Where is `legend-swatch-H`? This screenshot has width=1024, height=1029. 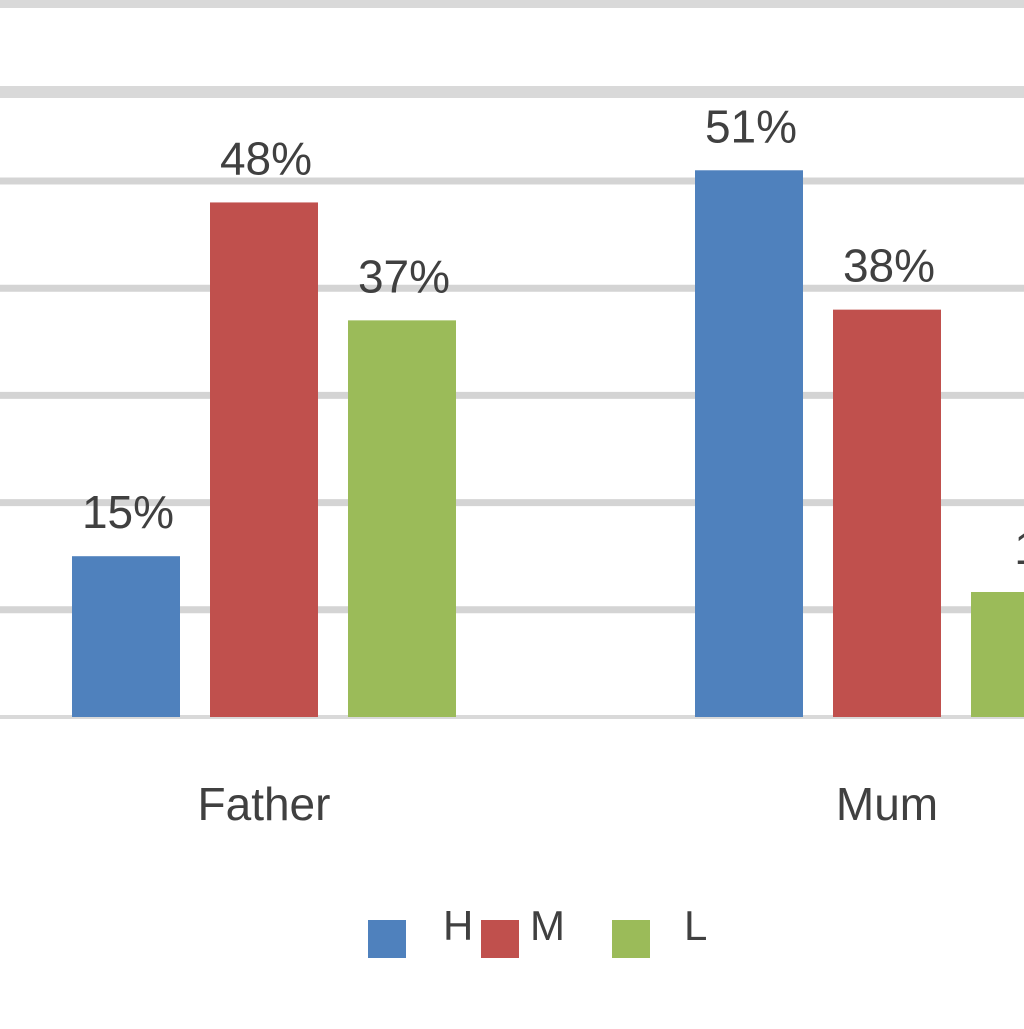 legend-swatch-H is located at coordinates (387, 939).